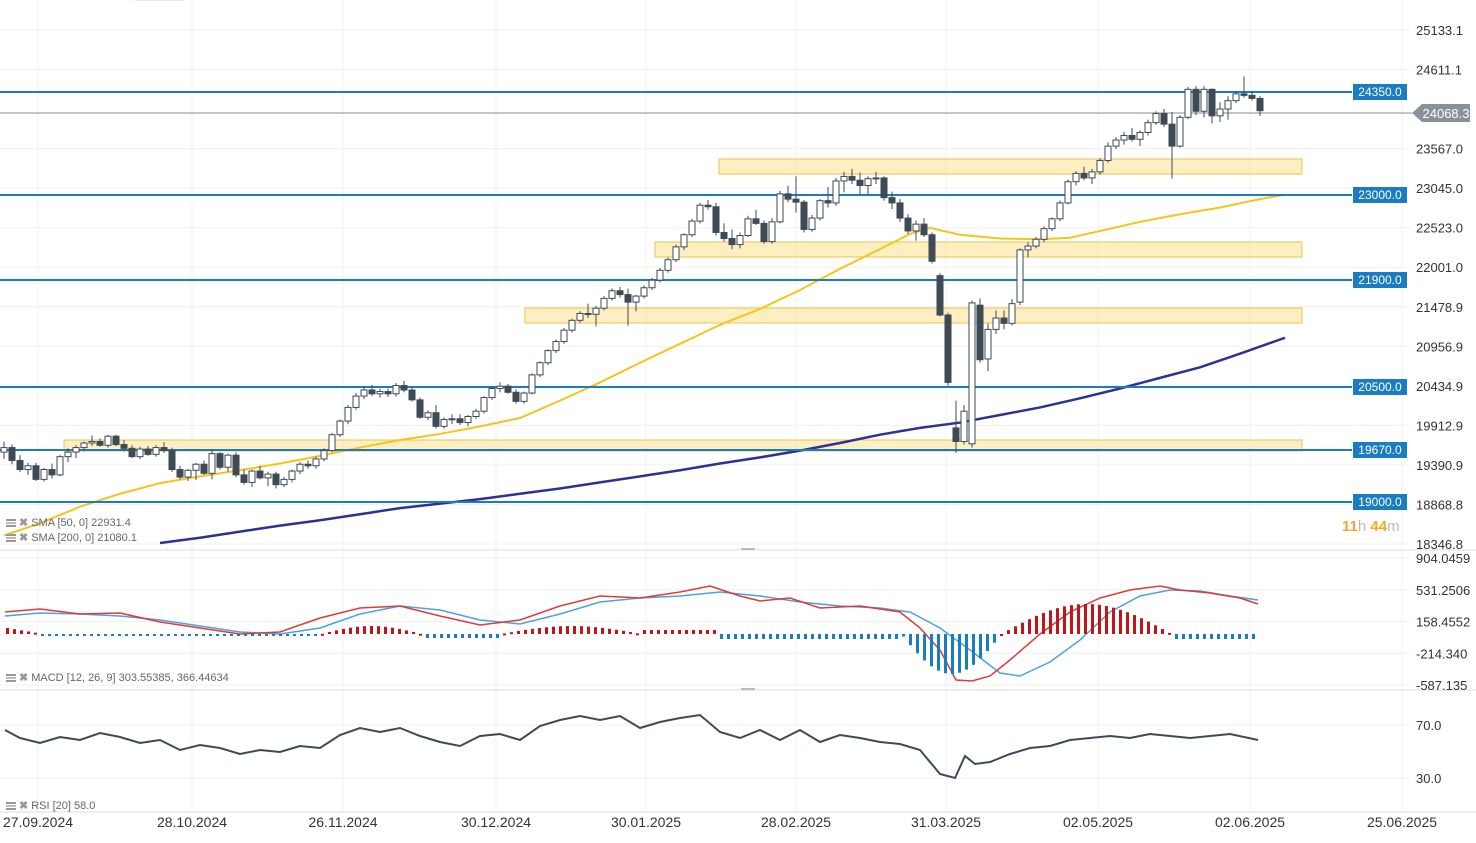  Describe the element at coordinates (1439, 346) in the screenshot. I see `price-axis-label: 20956.9` at that location.